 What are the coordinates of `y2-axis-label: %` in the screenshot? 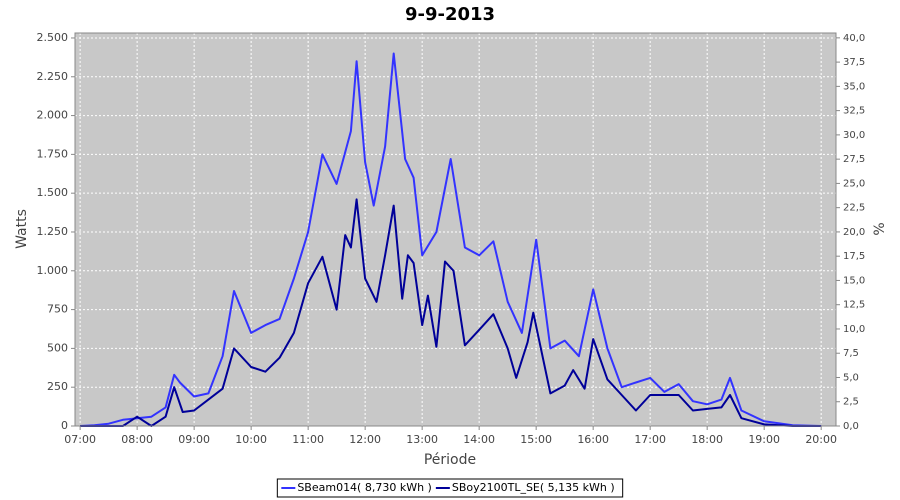 It's located at (880, 228).